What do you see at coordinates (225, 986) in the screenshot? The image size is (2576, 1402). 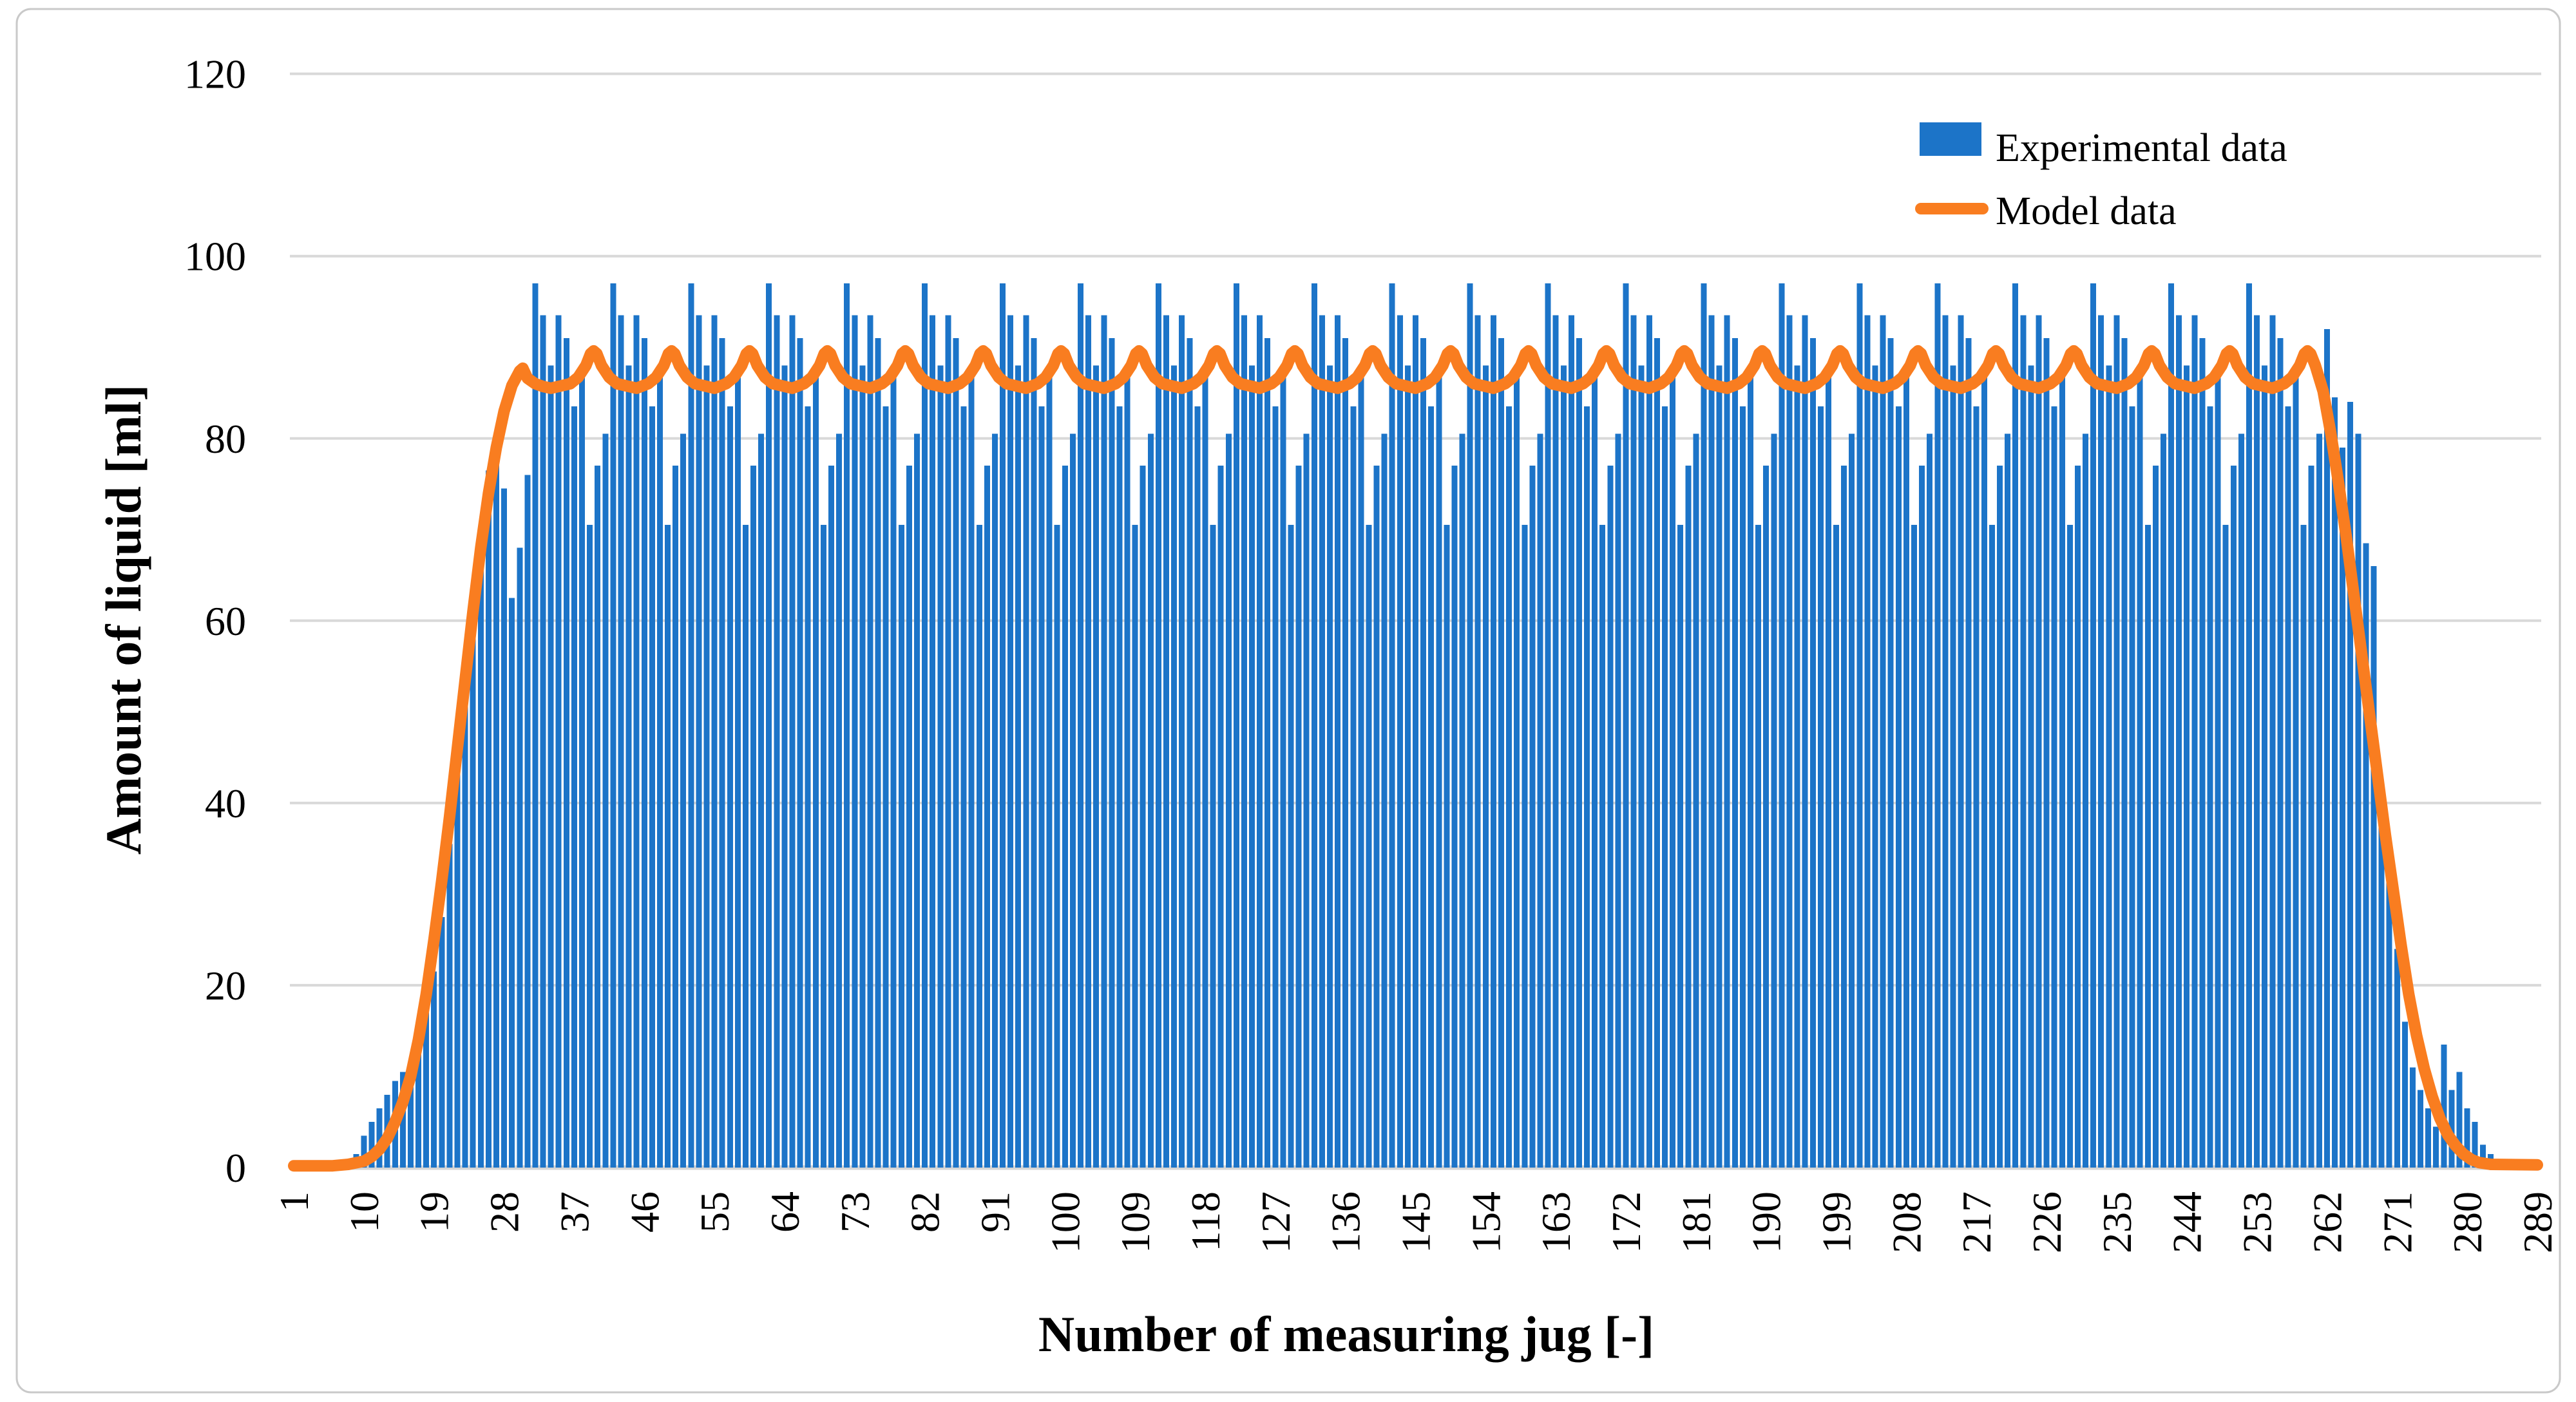 I see `y-tick-20: 20` at bounding box center [225, 986].